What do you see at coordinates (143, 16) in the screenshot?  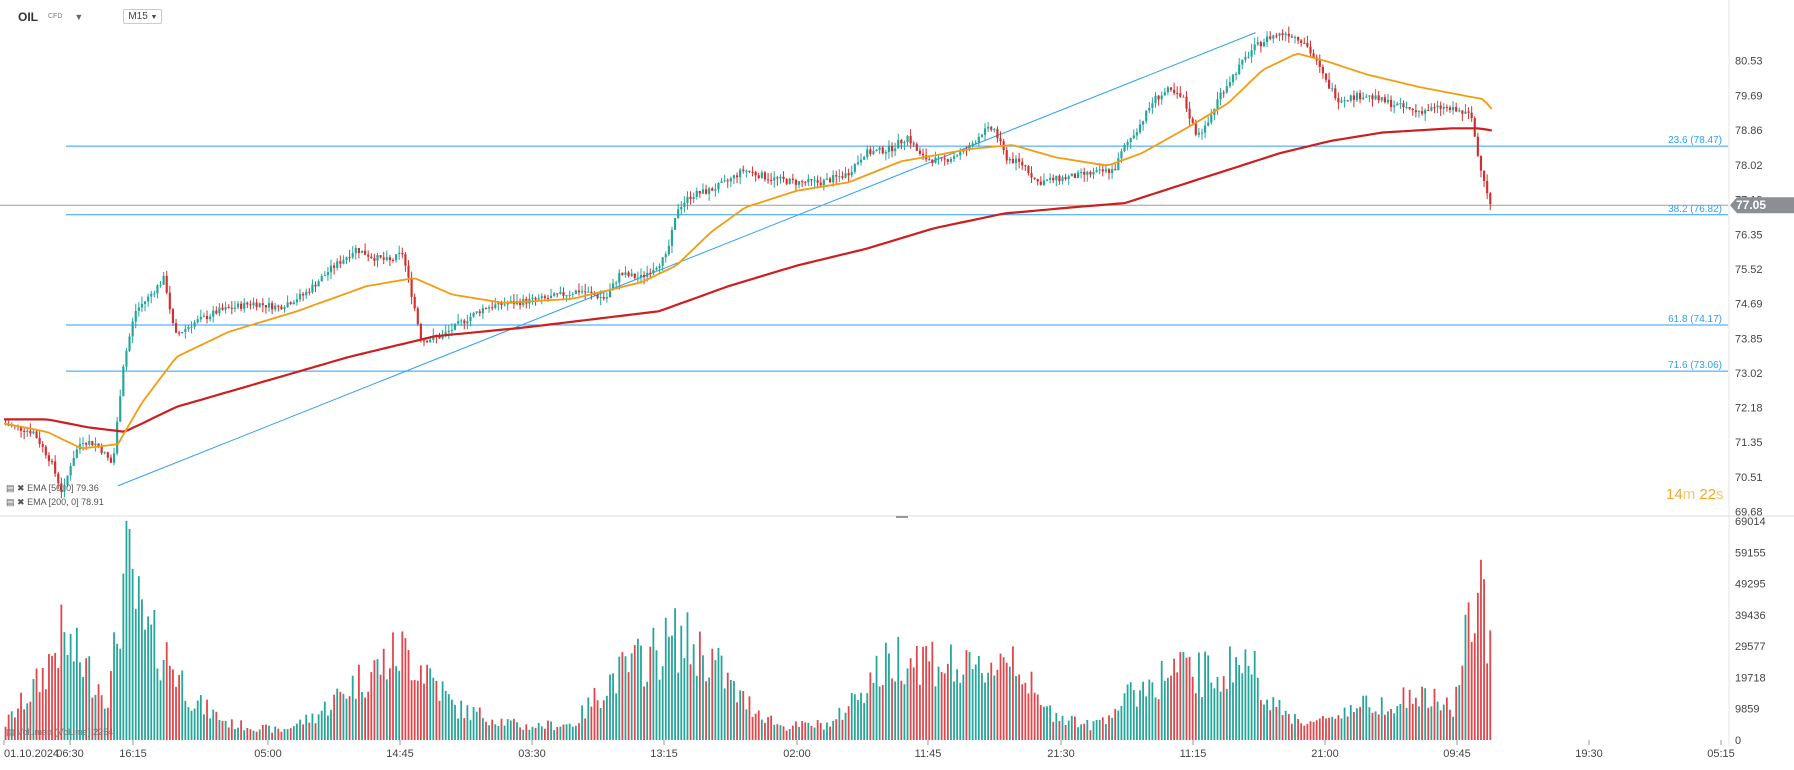 I see `timeframe-select: M15 ▼` at bounding box center [143, 16].